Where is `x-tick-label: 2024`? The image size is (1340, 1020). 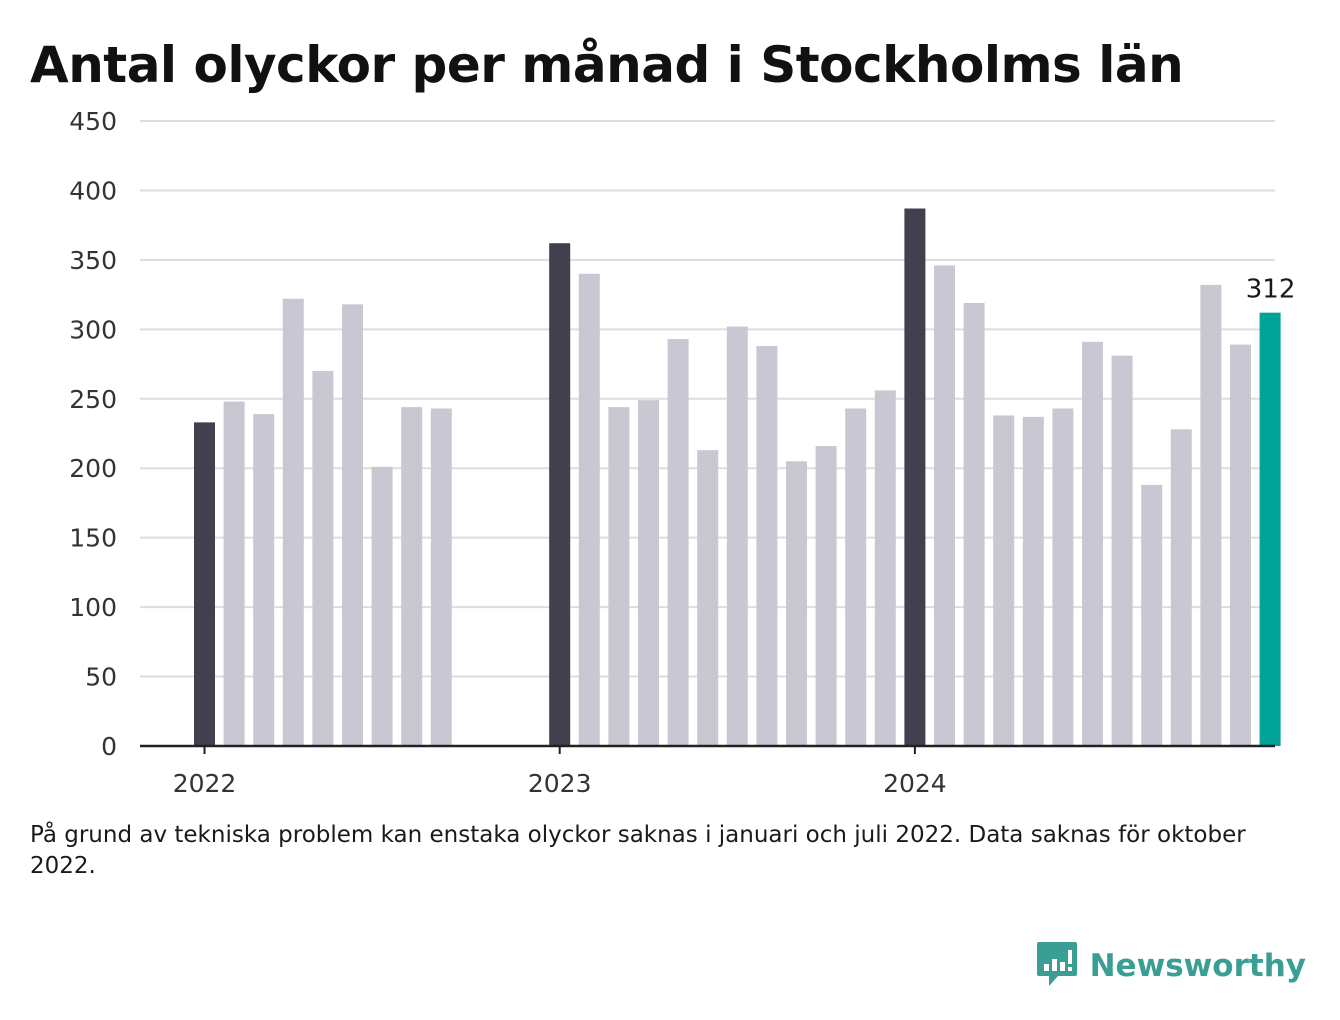 x-tick-label: 2024 is located at coordinates (915, 783).